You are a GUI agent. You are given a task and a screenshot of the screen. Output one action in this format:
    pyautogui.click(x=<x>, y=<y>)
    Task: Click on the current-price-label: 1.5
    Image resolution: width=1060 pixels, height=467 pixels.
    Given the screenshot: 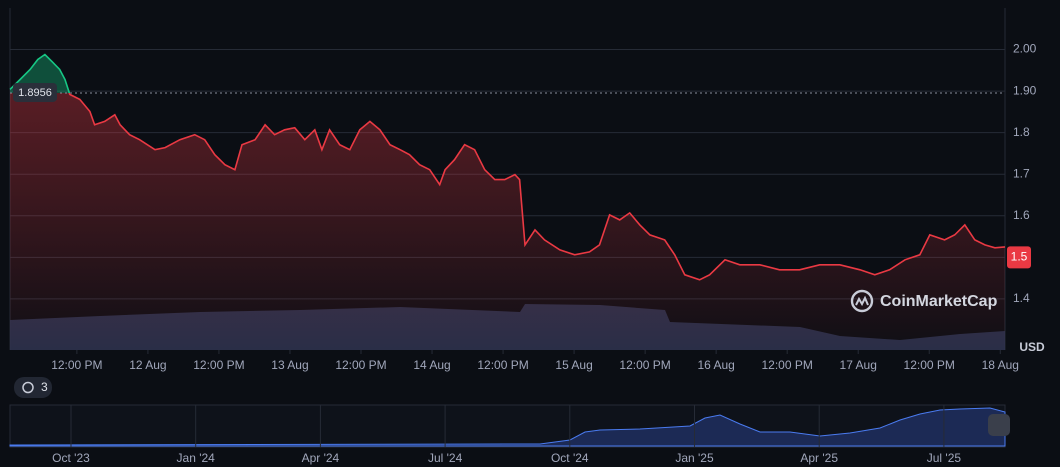 What is the action you would take?
    pyautogui.click(x=1019, y=257)
    